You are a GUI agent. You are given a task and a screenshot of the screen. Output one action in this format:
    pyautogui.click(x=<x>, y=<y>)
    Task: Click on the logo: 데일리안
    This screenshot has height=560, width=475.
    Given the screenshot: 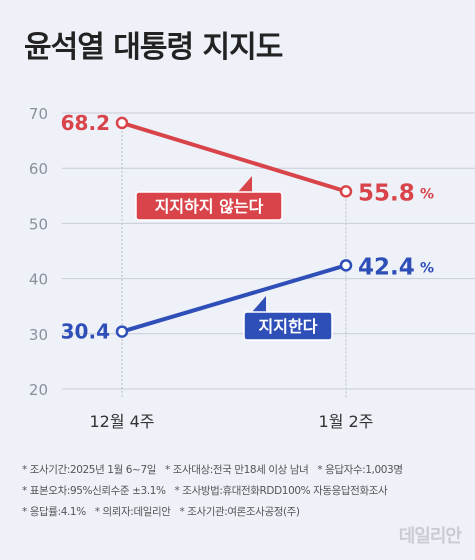 What is the action you would take?
    pyautogui.click(x=430, y=536)
    